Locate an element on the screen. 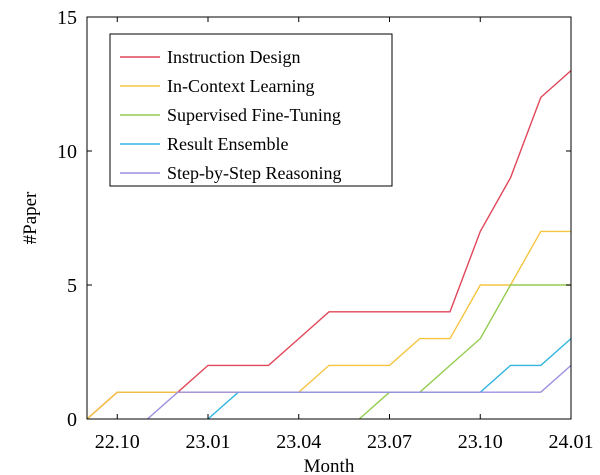 This screenshot has height=475, width=600. y-tick-label: 5 is located at coordinates (72, 286).